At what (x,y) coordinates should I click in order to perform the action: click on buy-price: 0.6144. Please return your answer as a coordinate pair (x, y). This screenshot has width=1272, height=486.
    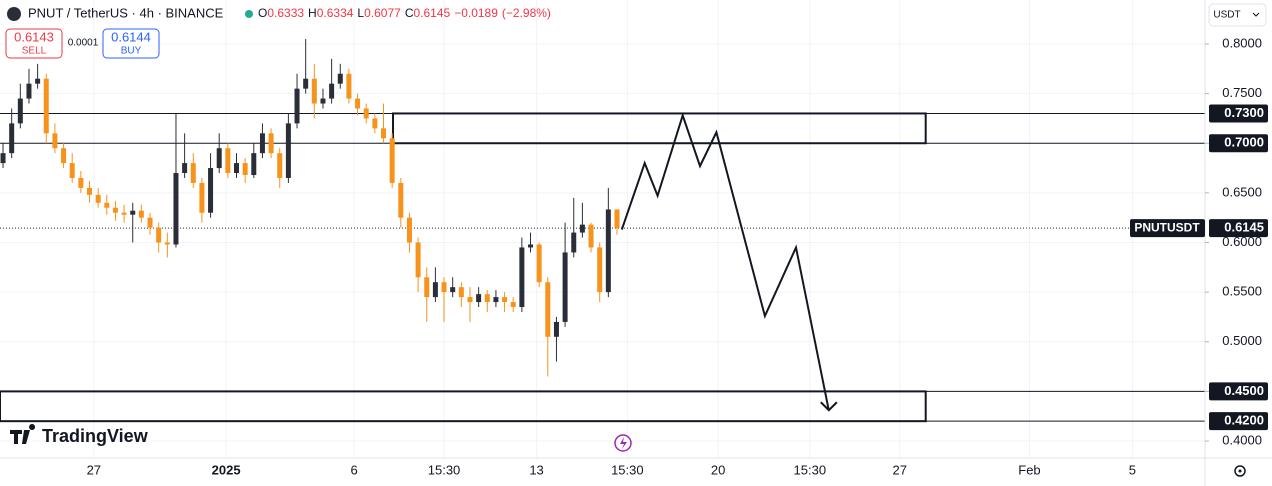
    Looking at the image, I should click on (131, 36).